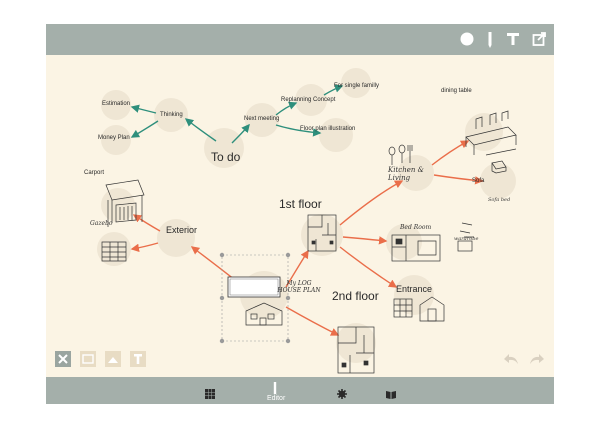 This screenshot has height=427, width=600. I want to click on node-bubble-dining, so click(484, 132).